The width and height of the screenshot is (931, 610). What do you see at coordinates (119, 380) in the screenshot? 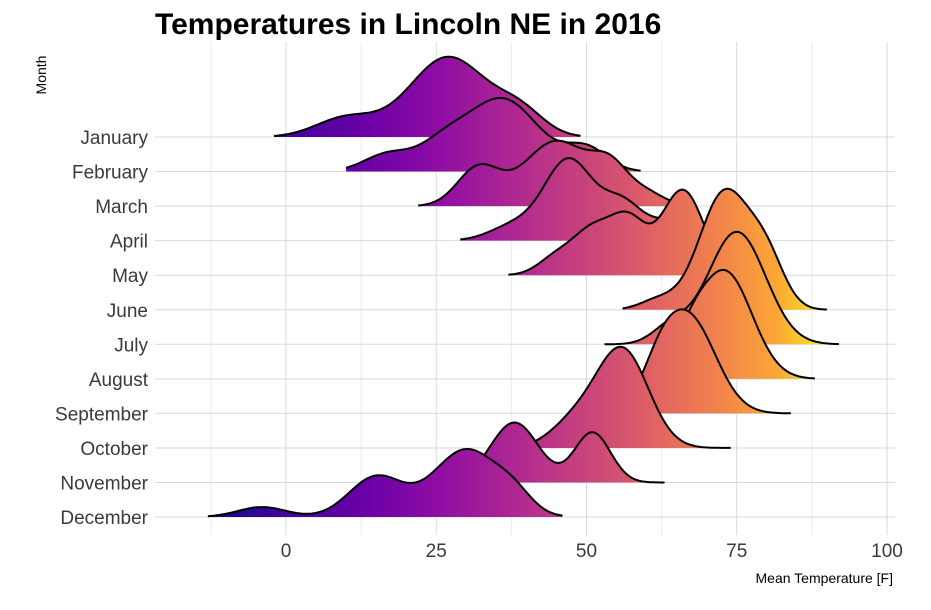
I see `y-tick-label: August` at bounding box center [119, 380].